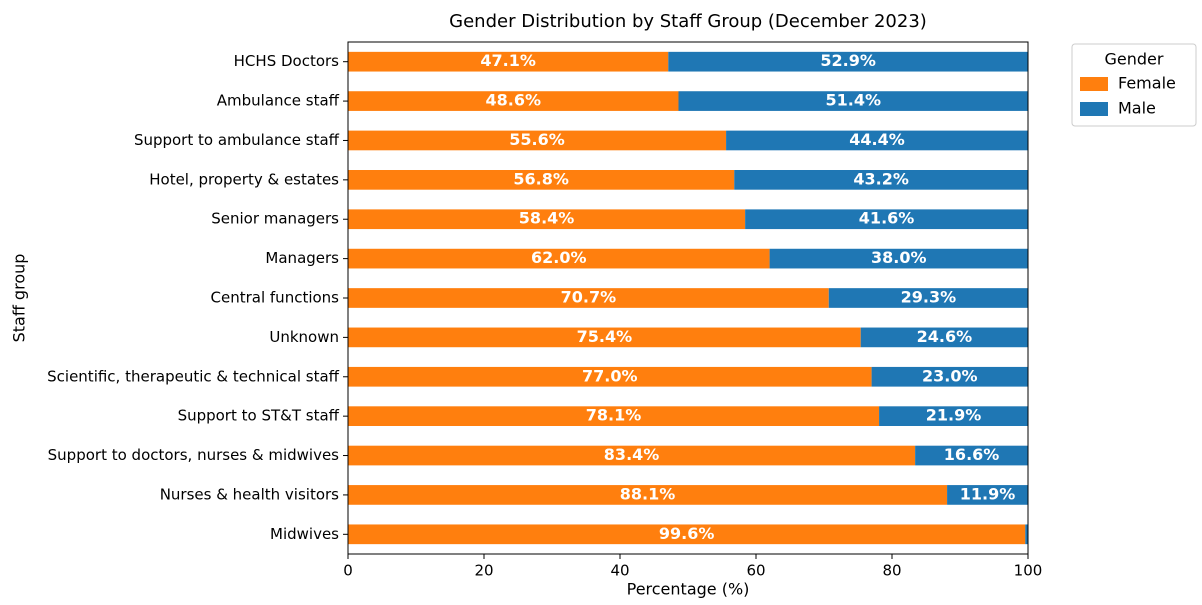 Image resolution: width=1202 pixels, height=605 pixels. I want to click on value-label: 23.0%, so click(950, 375).